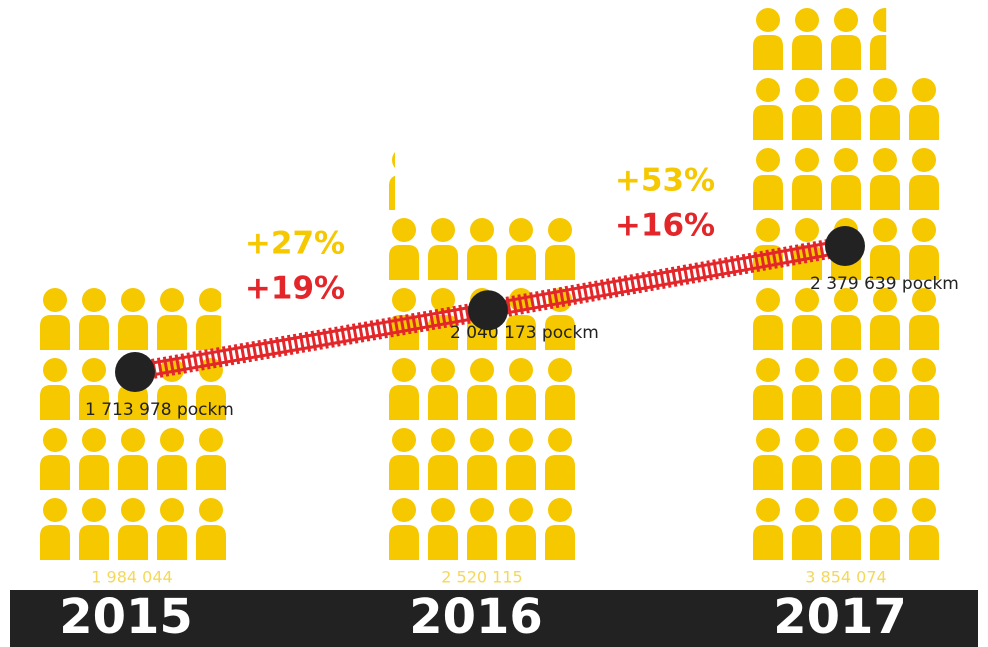 Image resolution: width=988 pixels, height=647 pixels. I want to click on year-bar, so click(494, 618).